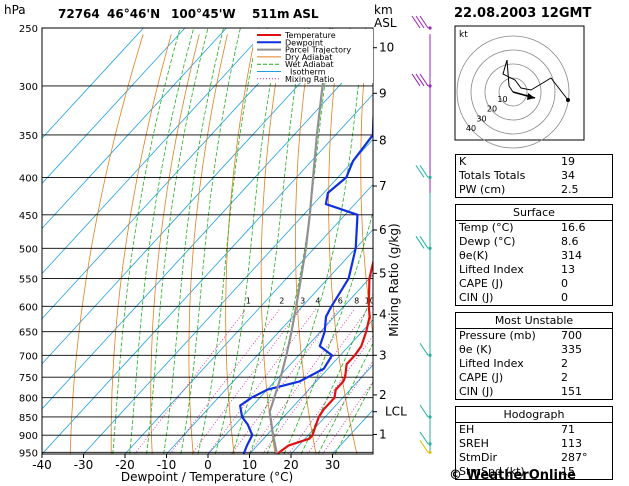  I want to click on index-row-k: K 19, so click(517, 161).